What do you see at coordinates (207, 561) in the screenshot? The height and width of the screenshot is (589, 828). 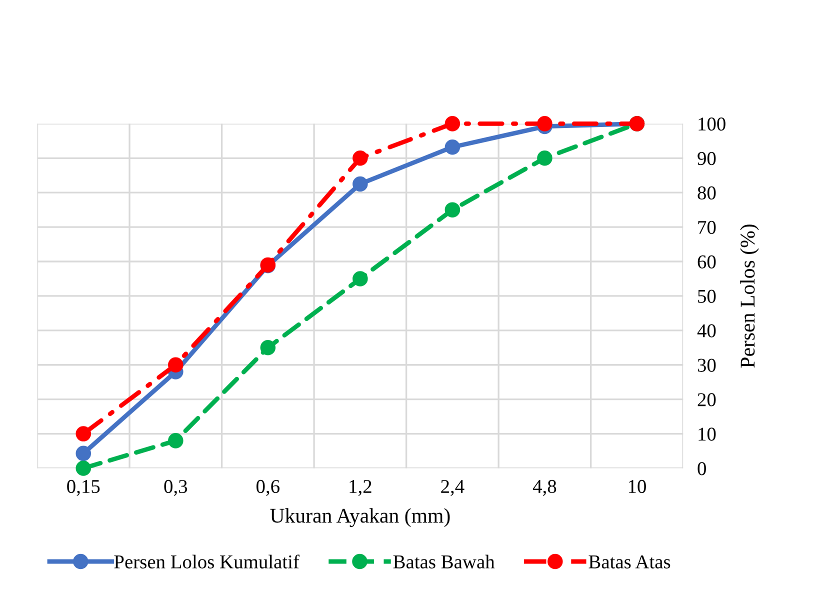 I see `legend-label: Persen Lolos Kumulatif` at bounding box center [207, 561].